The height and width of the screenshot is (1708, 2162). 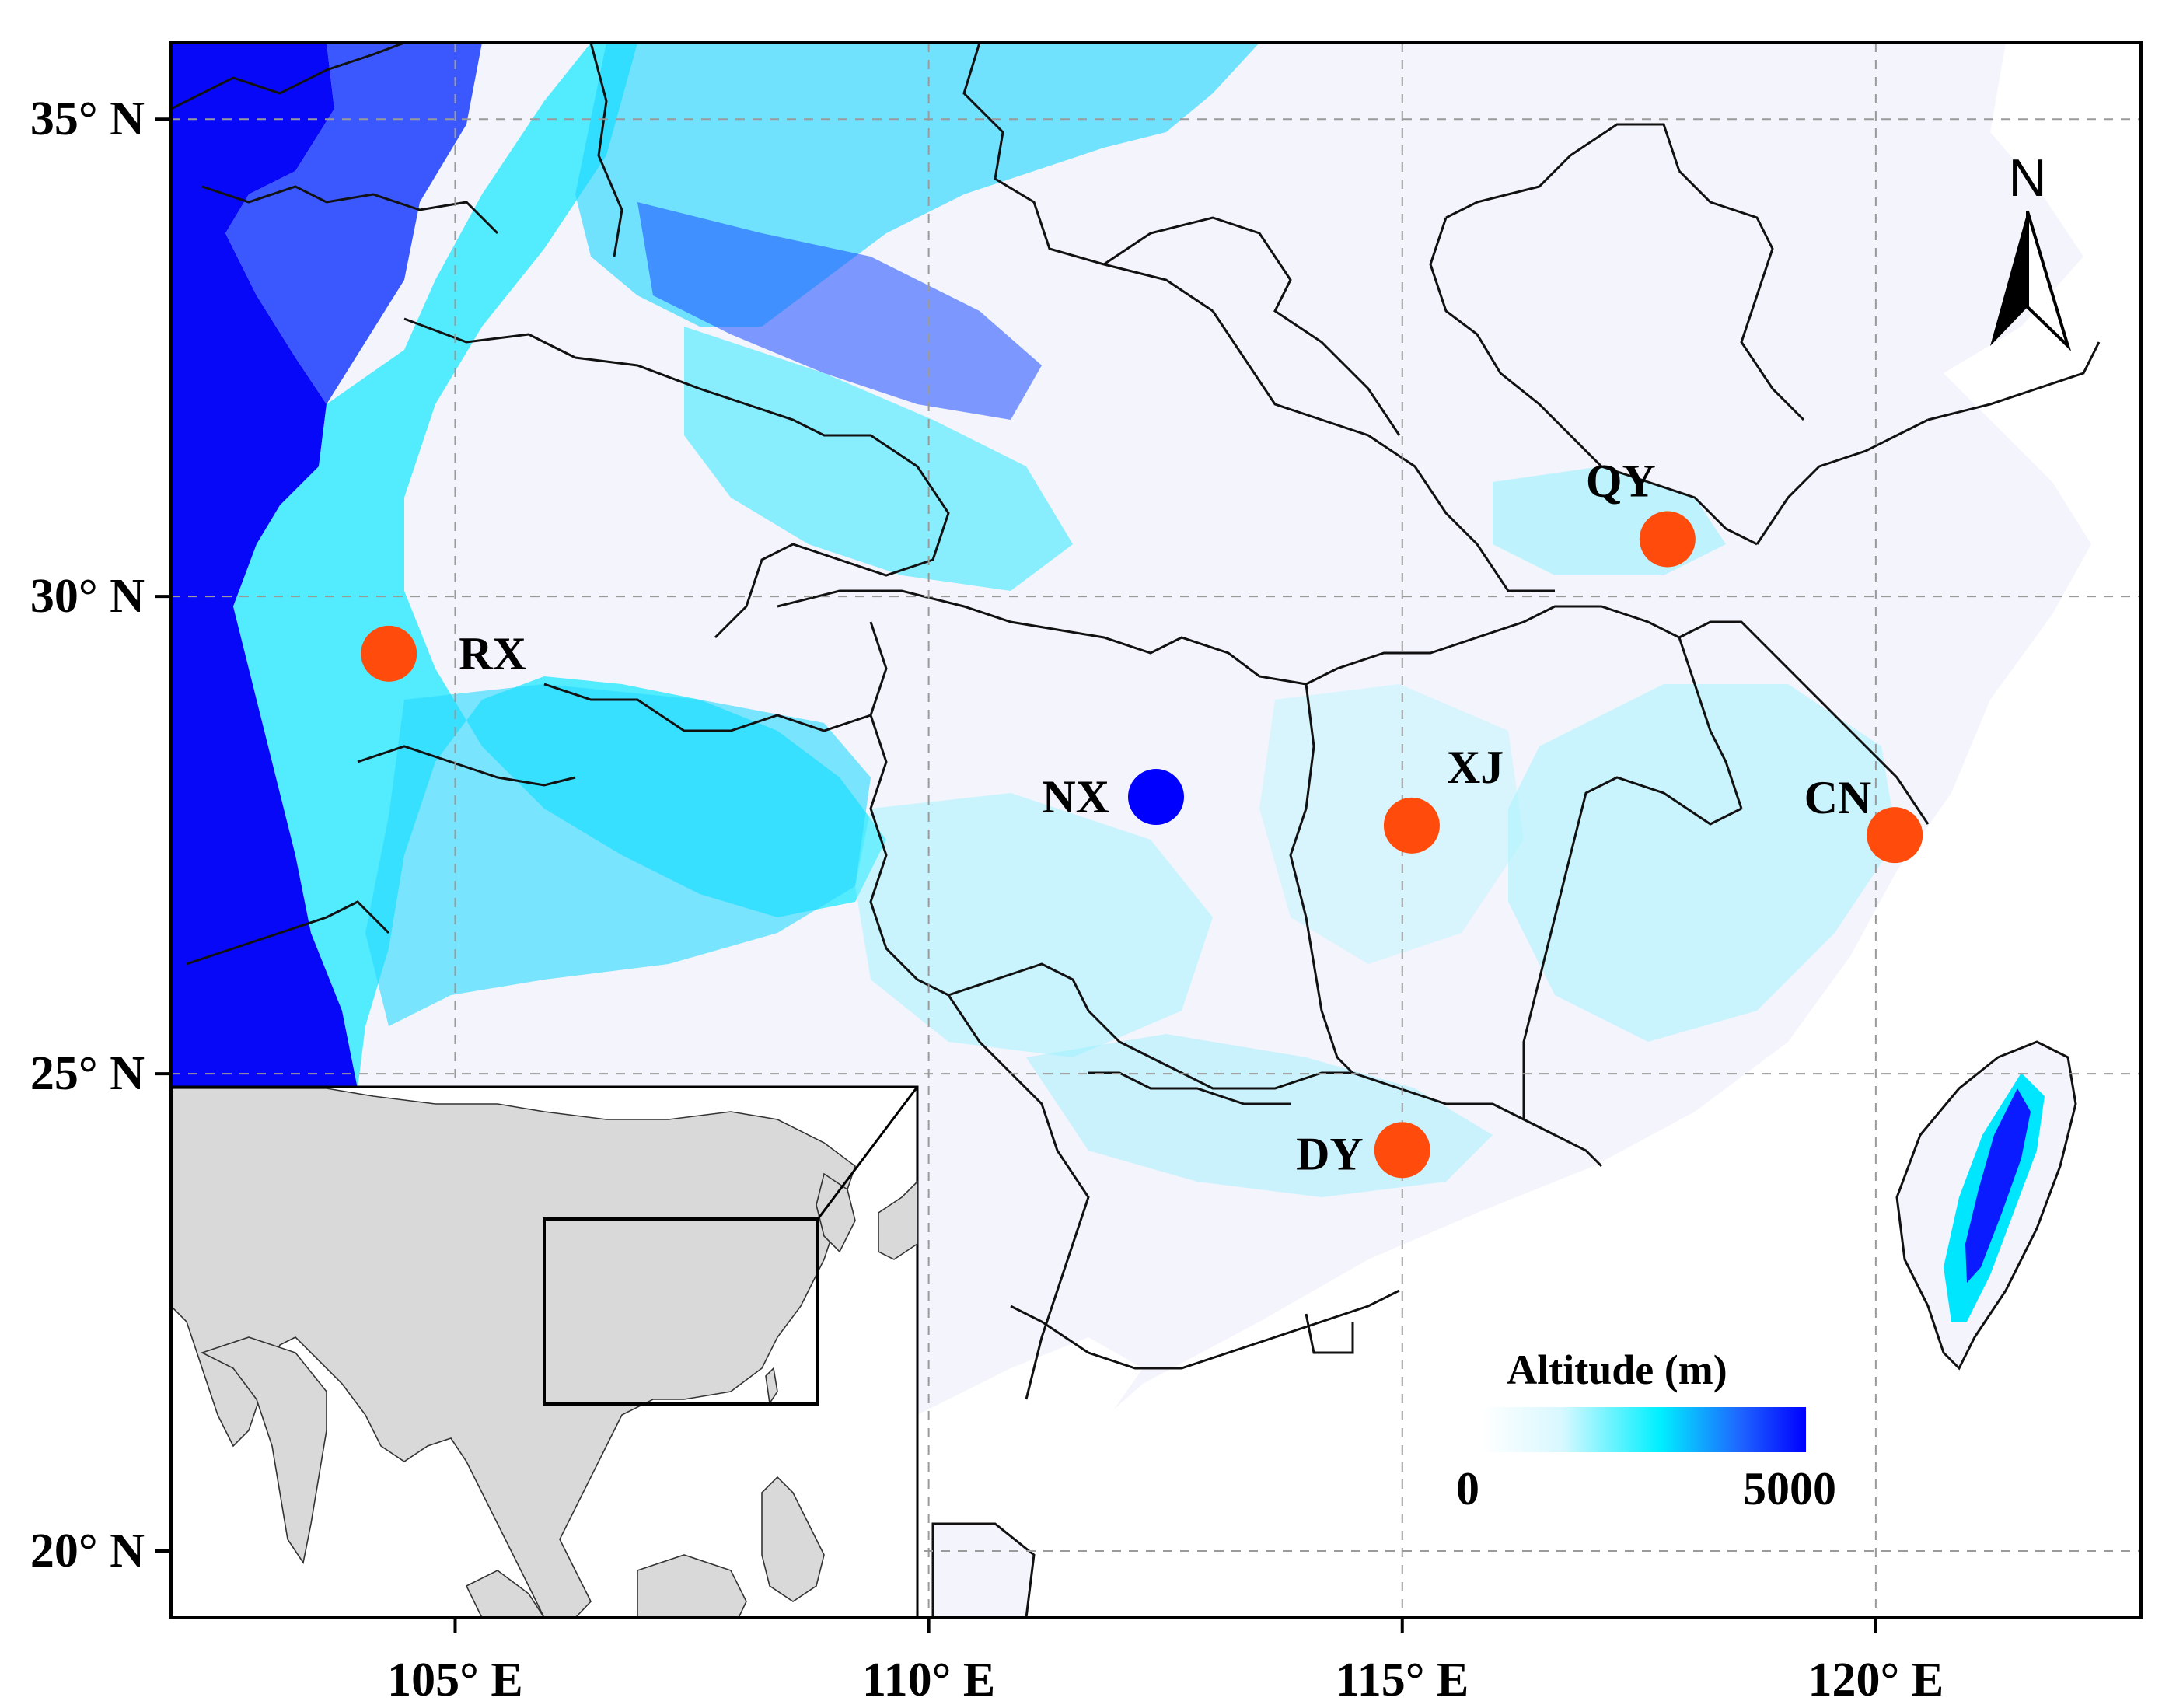 What do you see at coordinates (2031, 249) in the screenshot?
I see `north-arrow: N` at bounding box center [2031, 249].